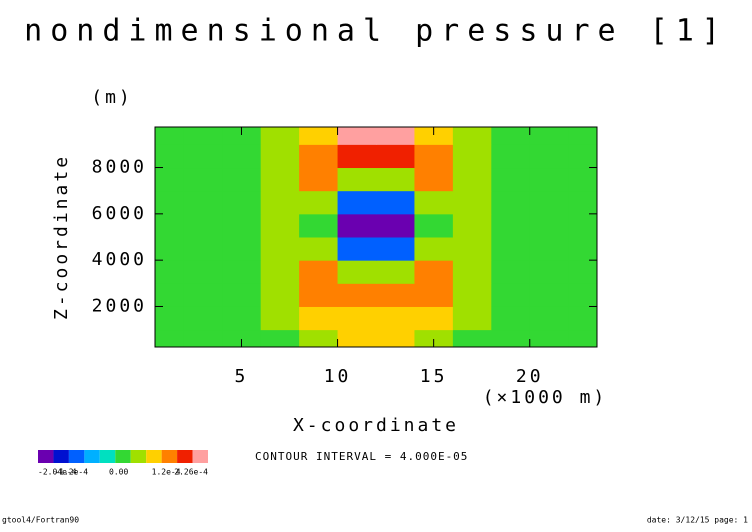 This screenshot has width=752, height=532. I want to click on colorbar-label: 1.2e-4, so click(166, 472).